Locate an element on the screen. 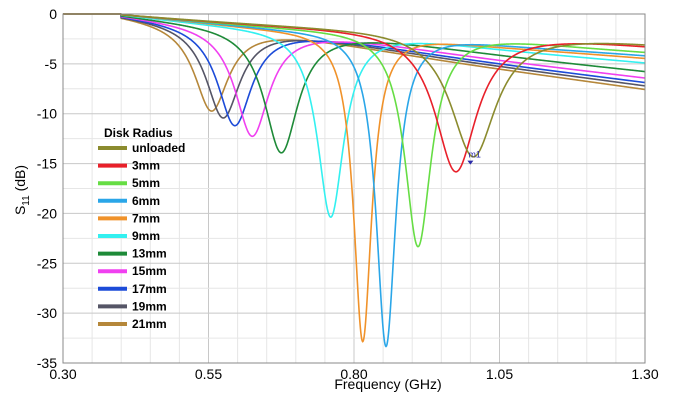 This screenshot has height=395, width=694. legend-label-13mm: 13mm is located at coordinates (149, 254).